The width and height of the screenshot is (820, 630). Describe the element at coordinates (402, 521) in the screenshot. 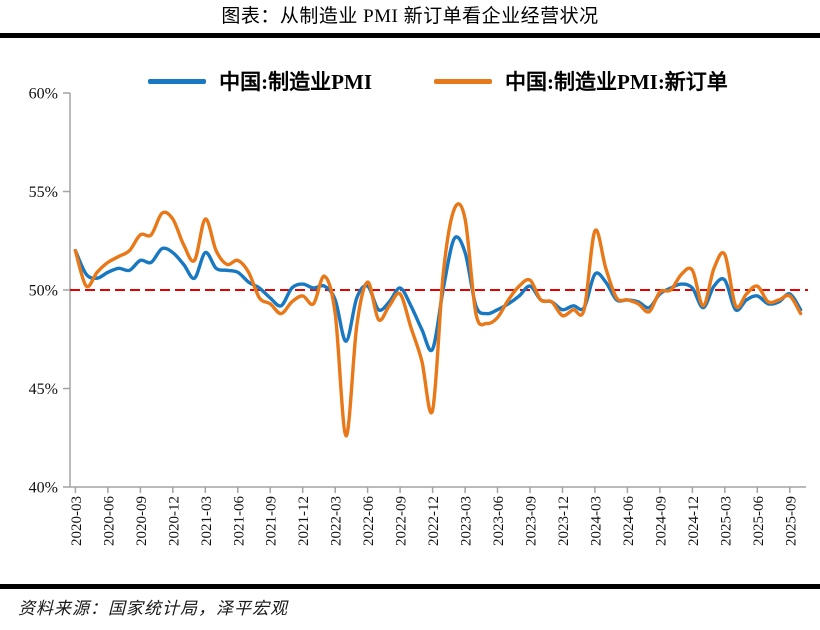

I see `x-axis-label: 2022-09` at that location.